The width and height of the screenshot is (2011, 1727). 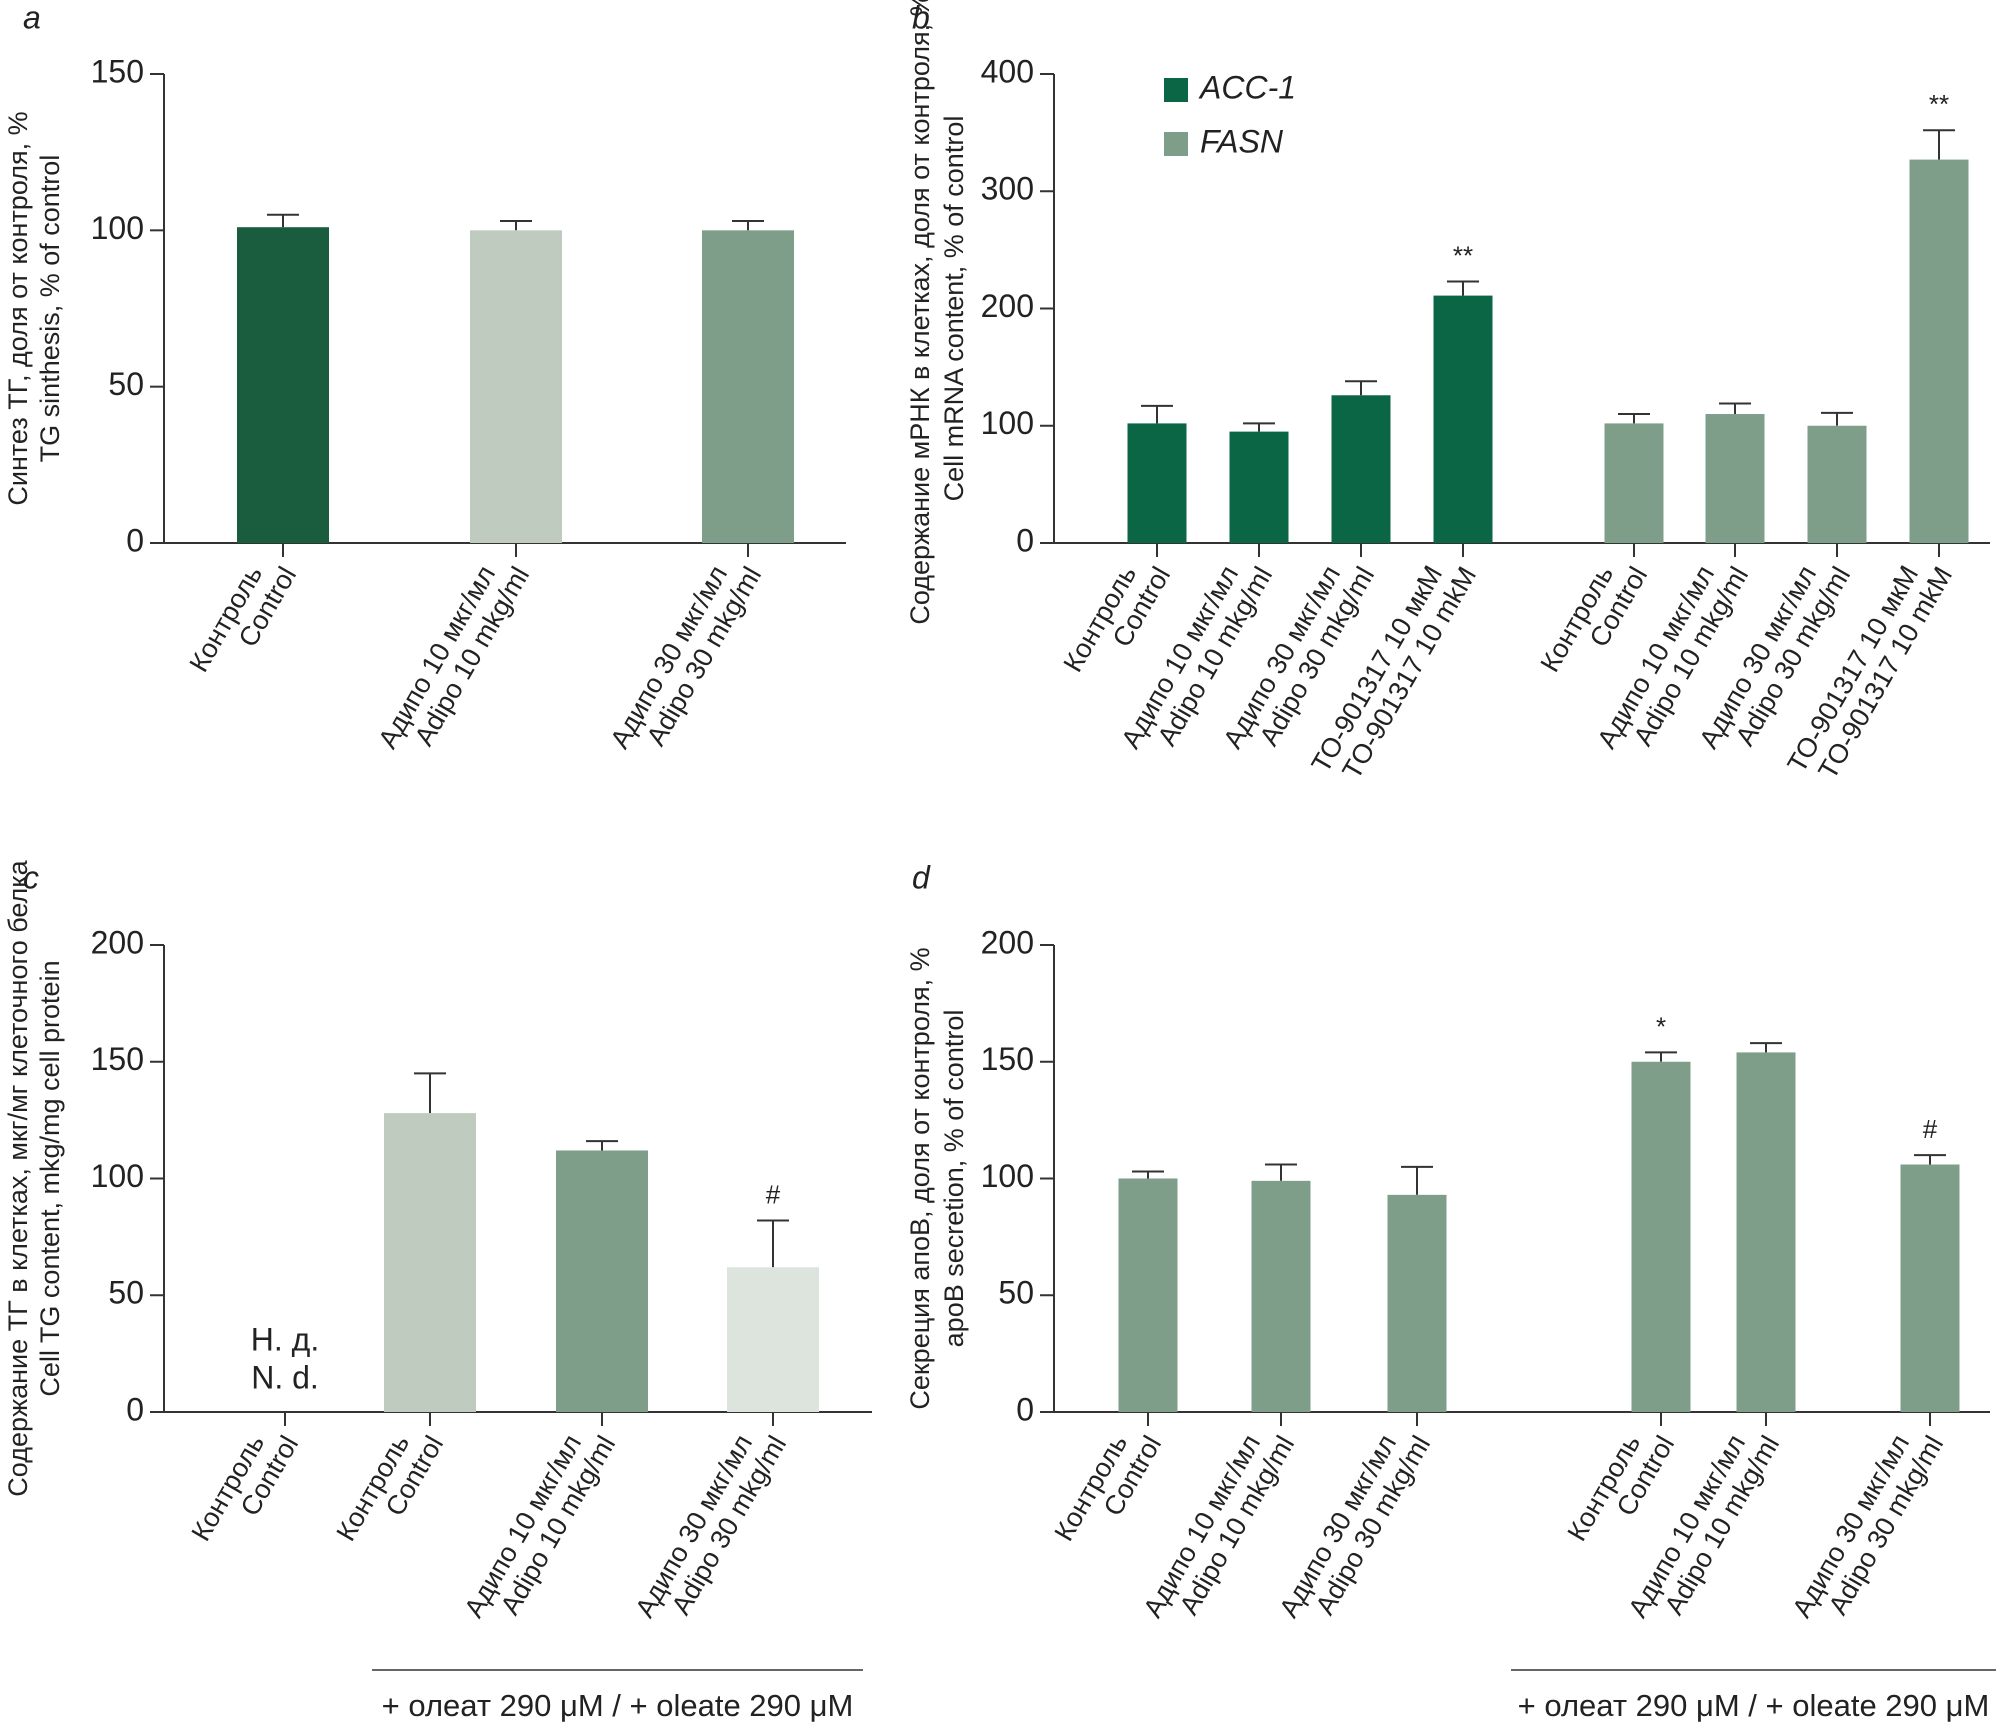 What do you see at coordinates (285, 1339) in the screenshot?
I see `annotation: Н. д.` at bounding box center [285, 1339].